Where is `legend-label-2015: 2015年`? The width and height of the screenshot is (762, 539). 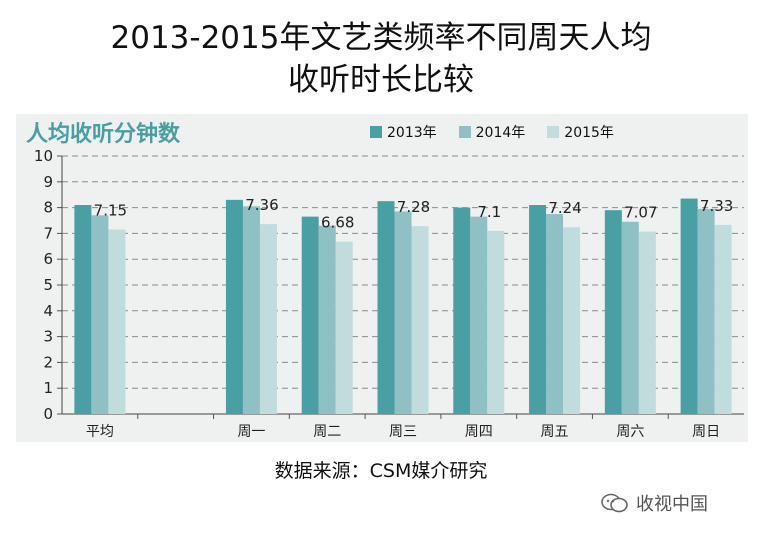 legend-label-2015: 2015年 is located at coordinates (589, 133).